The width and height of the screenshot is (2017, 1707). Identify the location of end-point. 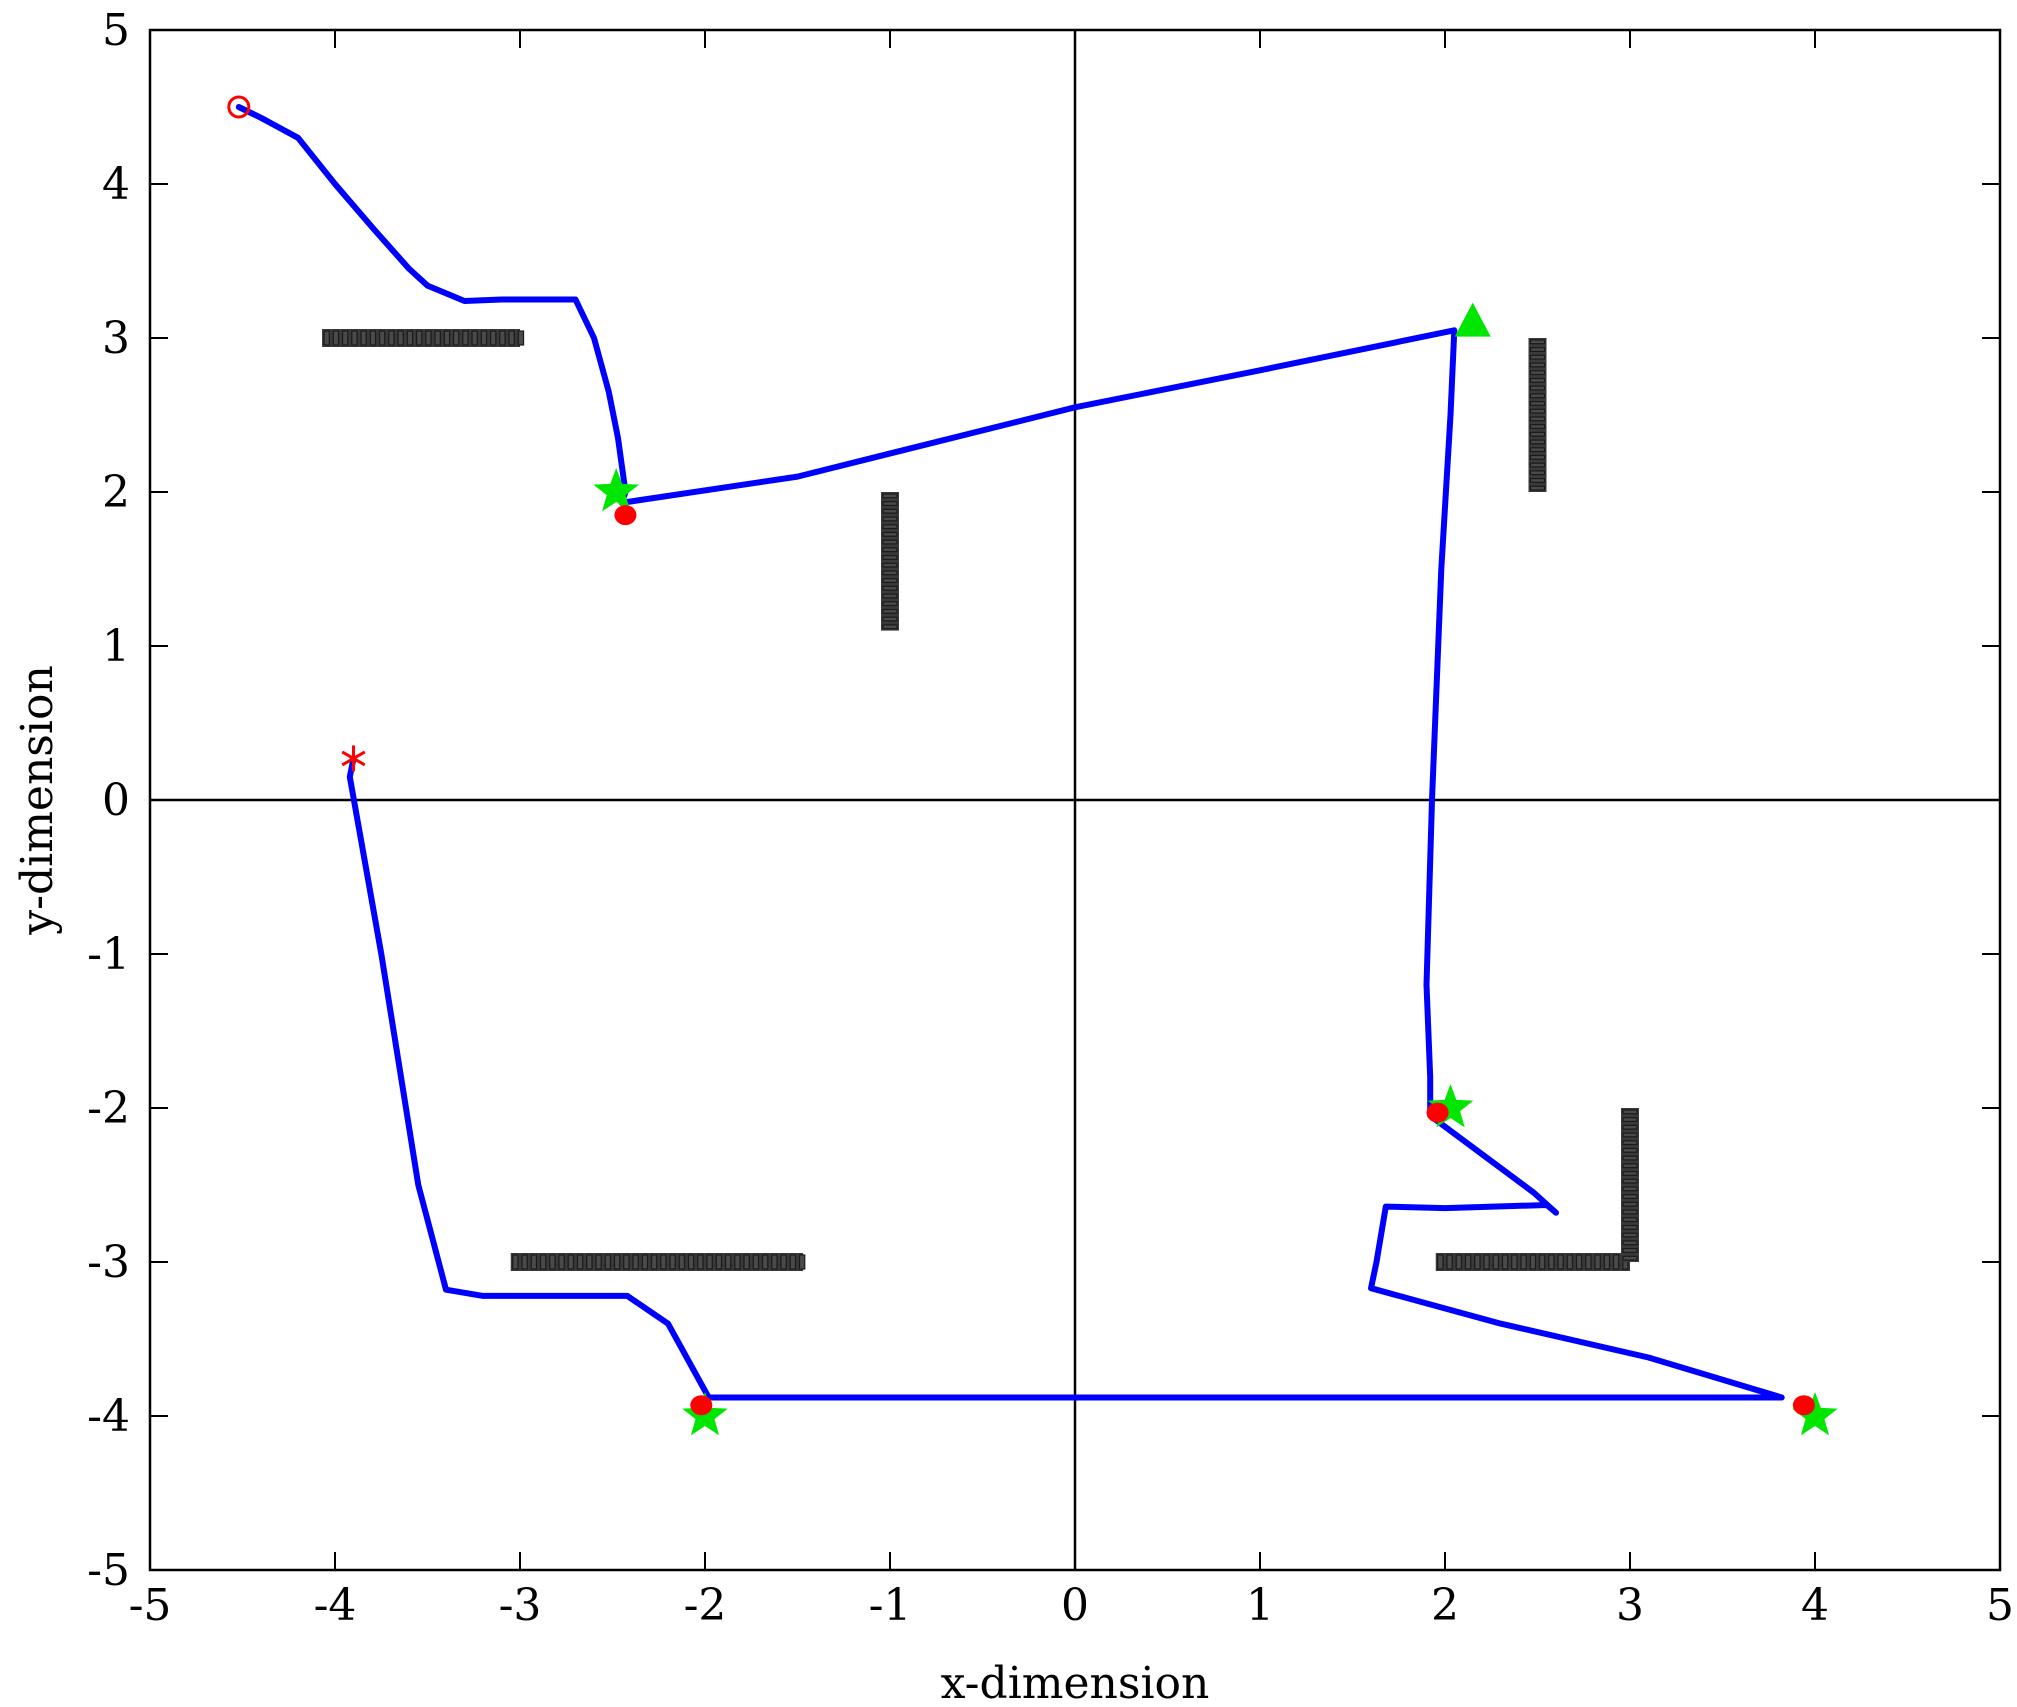
(353, 758).